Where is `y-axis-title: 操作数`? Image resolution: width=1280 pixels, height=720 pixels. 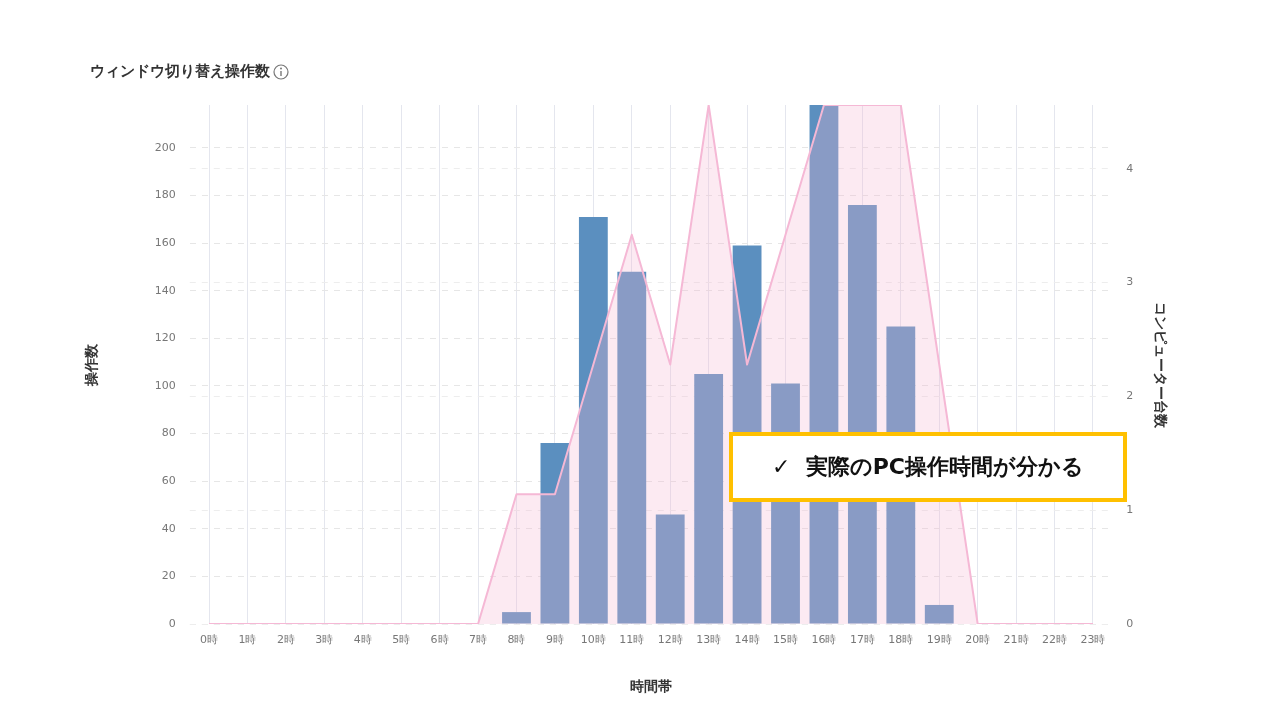 y-axis-title: 操作数 is located at coordinates (91, 364).